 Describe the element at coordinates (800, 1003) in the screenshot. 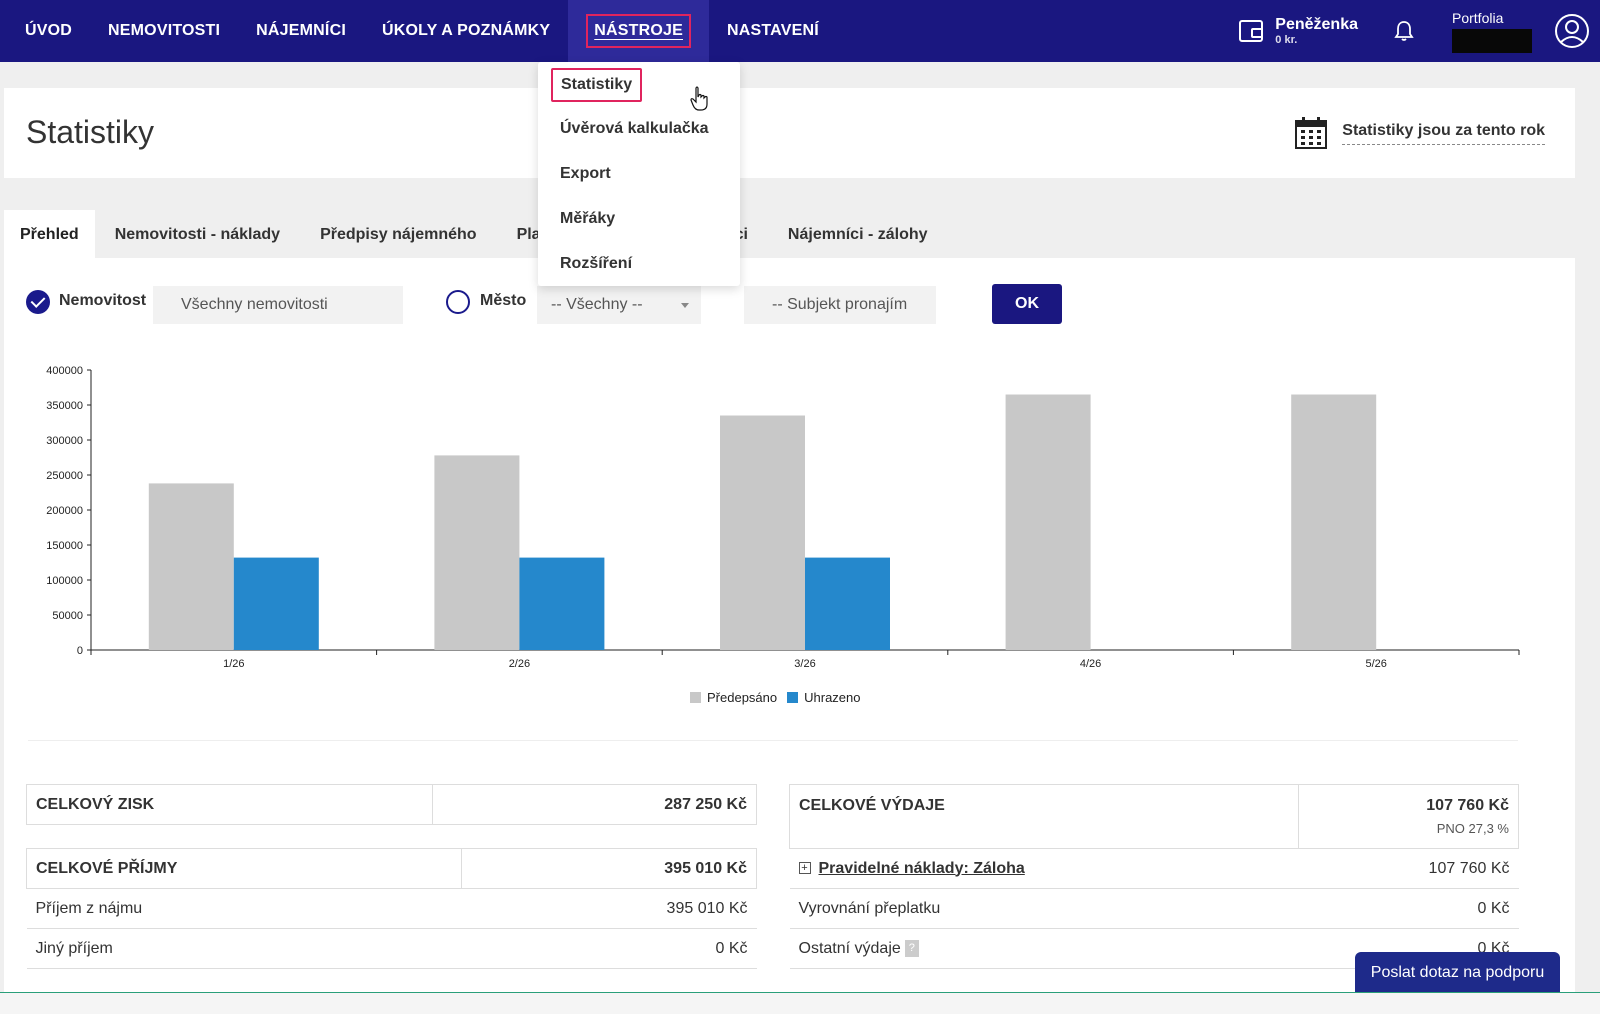

I see `bottom-bar` at that location.